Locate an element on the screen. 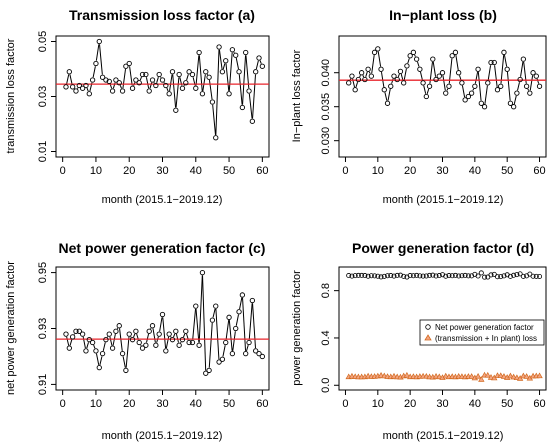 The width and height of the screenshot is (550, 448). panel-a-ytick-label: 0.03 is located at coordinates (43, 96).